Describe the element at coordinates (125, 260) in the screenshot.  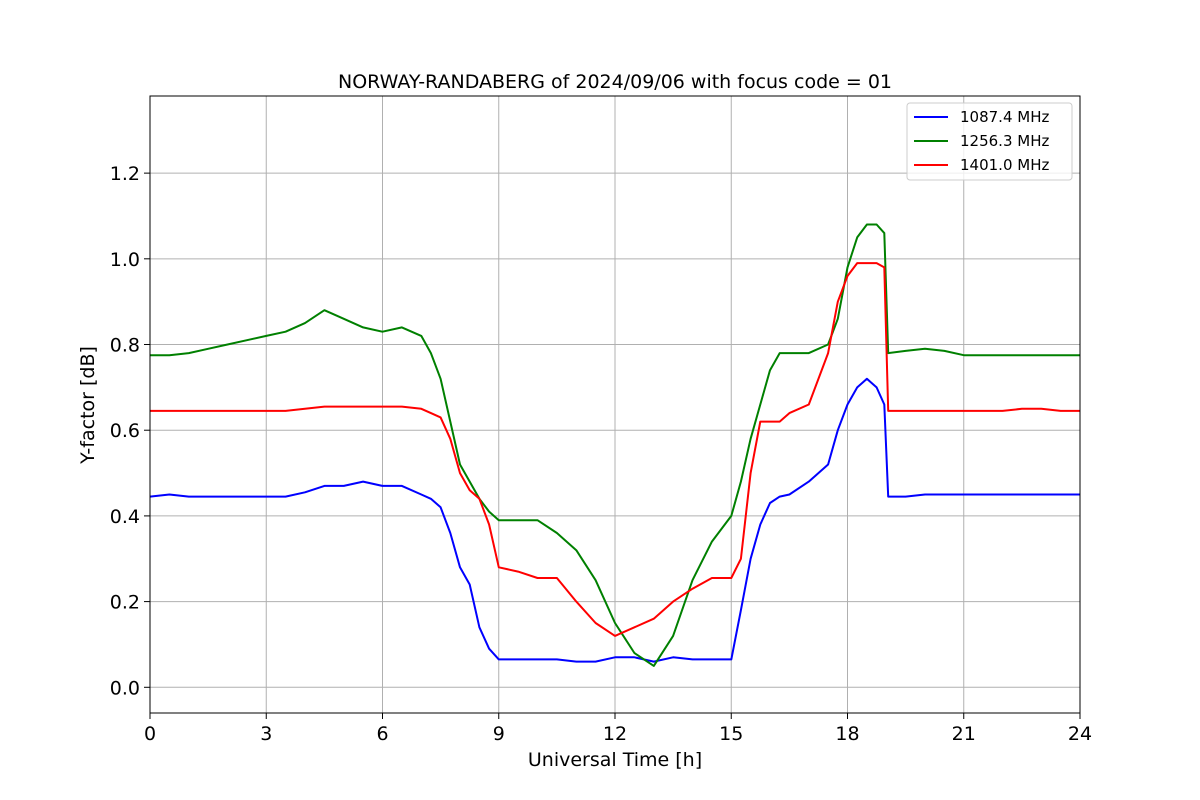
I see `y-tick-label: 1.0` at that location.